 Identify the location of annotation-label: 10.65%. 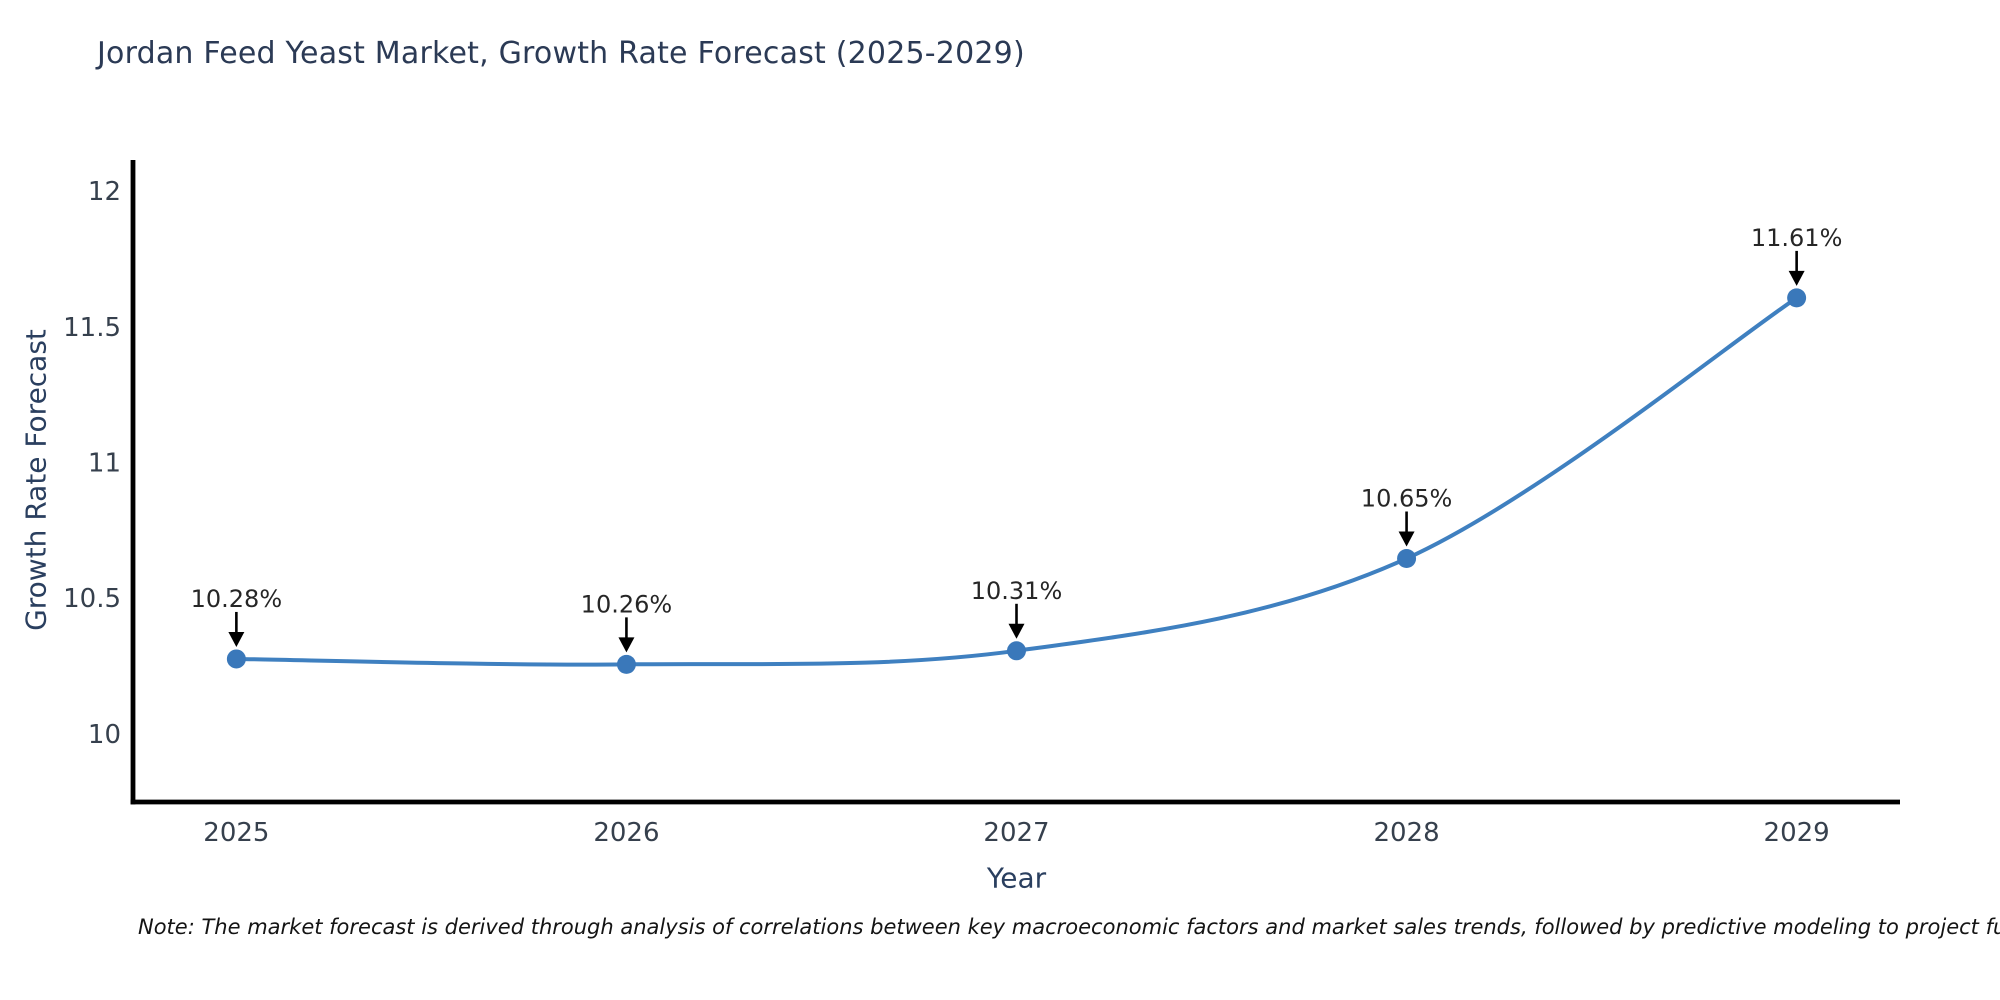
(1407, 499).